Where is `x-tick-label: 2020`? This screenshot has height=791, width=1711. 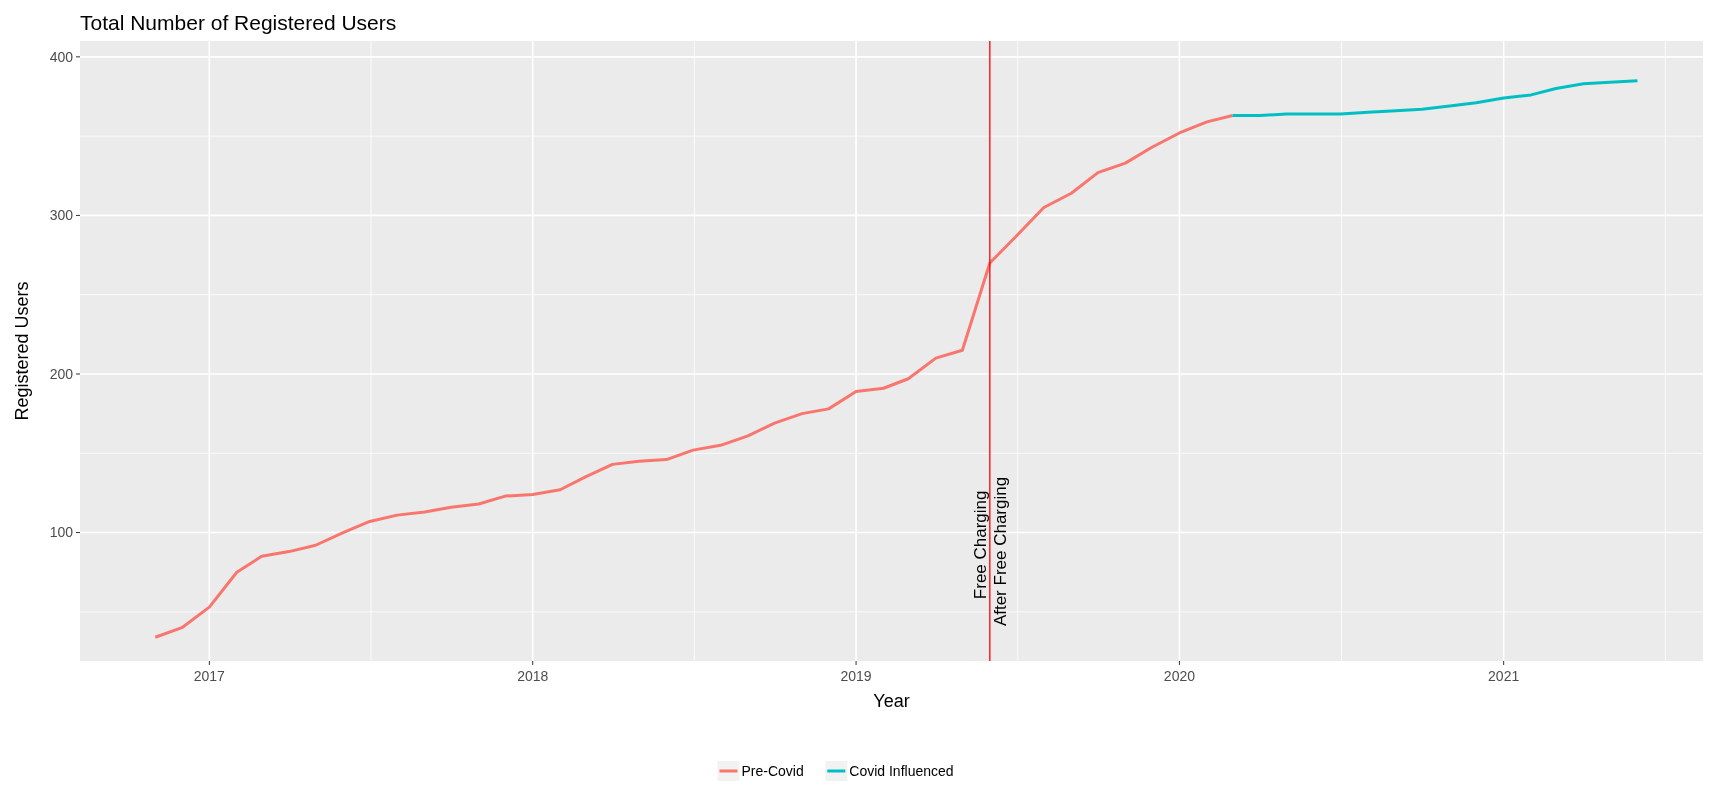
x-tick-label: 2020 is located at coordinates (1179, 676).